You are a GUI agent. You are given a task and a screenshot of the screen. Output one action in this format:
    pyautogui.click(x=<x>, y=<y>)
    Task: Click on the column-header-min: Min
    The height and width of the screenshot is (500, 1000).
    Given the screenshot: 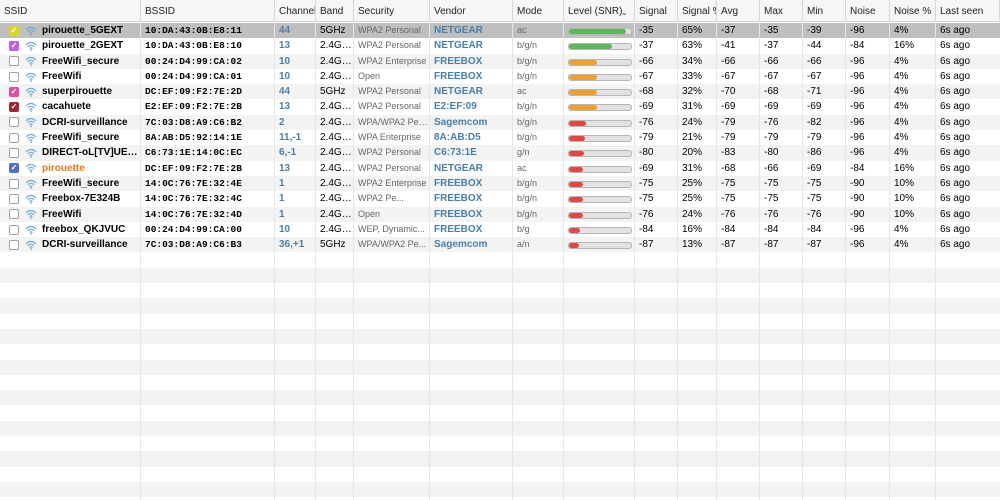 What is the action you would take?
    pyautogui.click(x=824, y=11)
    